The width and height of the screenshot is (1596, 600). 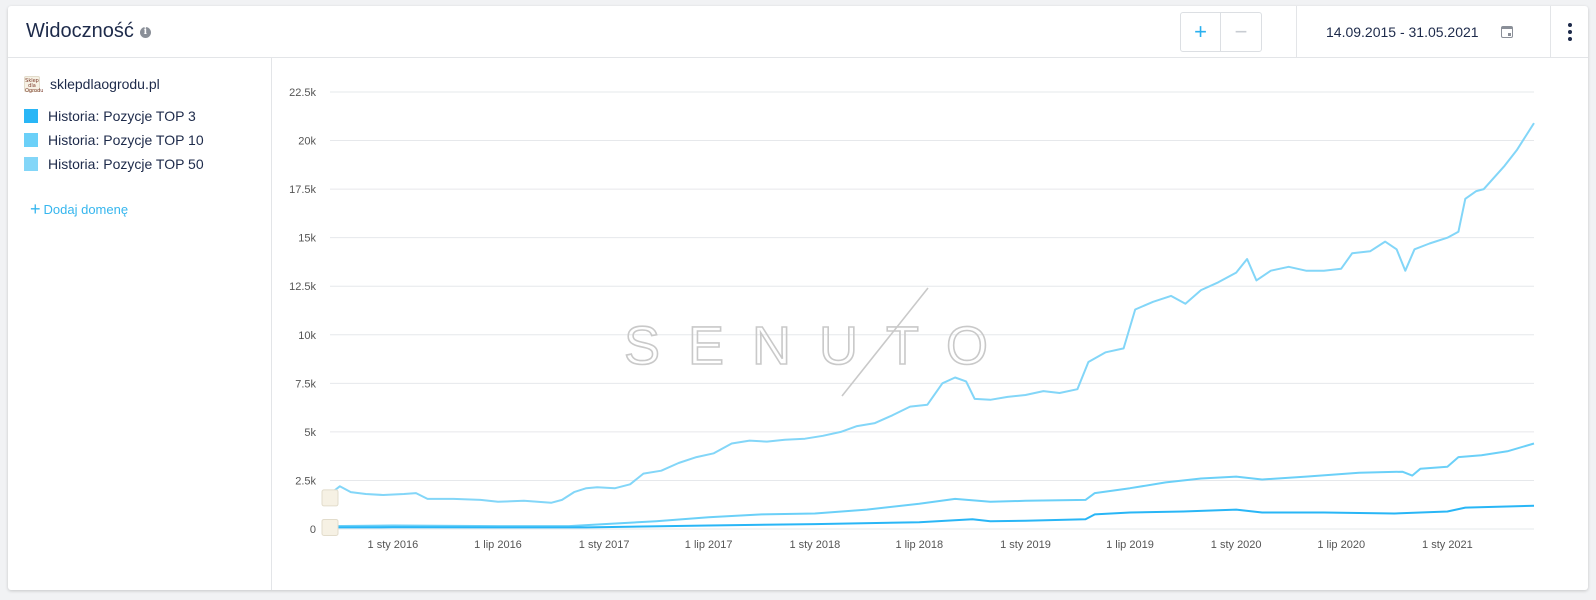 What do you see at coordinates (86, 209) in the screenshot?
I see `add-domain-label: Dodaj domenę` at bounding box center [86, 209].